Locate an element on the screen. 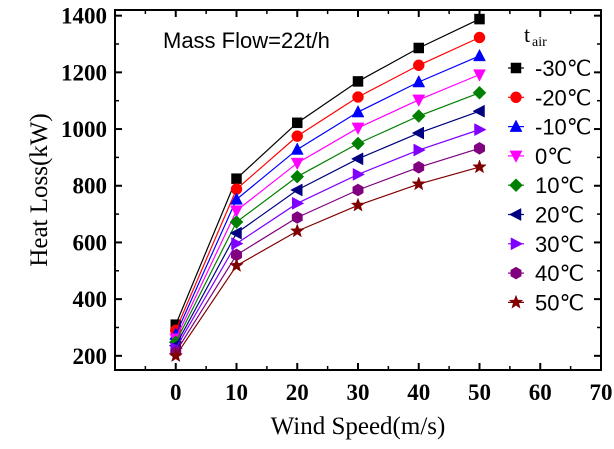  y-tick-label: 800 is located at coordinates (90, 186).